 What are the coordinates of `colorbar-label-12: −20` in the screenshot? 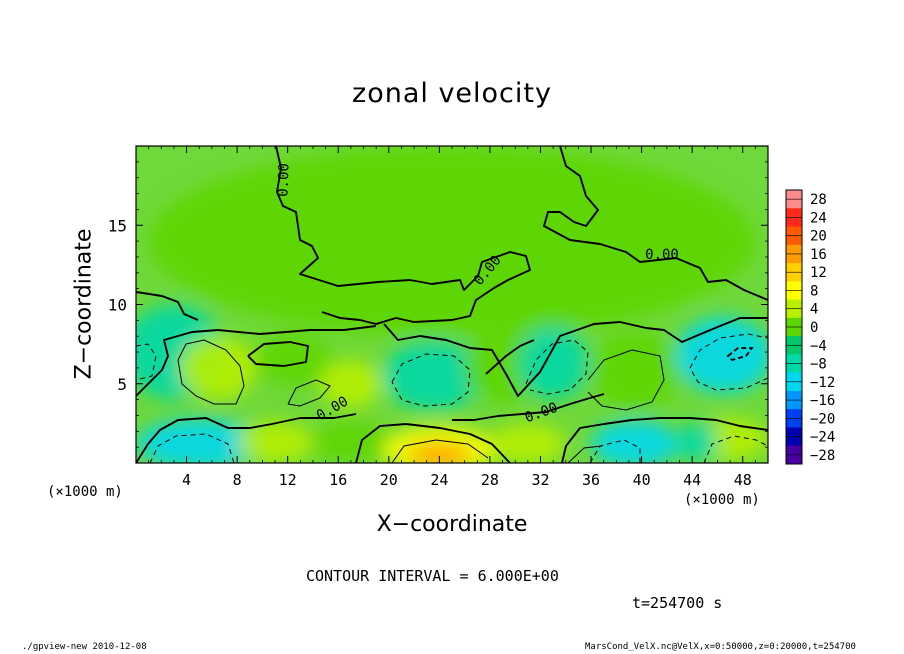 It's located at (822, 419).